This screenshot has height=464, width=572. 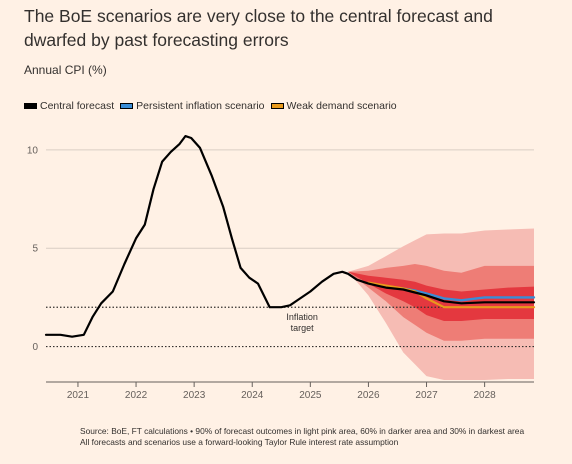 I want to click on legend-item-central: Central forecast, so click(x=69, y=106).